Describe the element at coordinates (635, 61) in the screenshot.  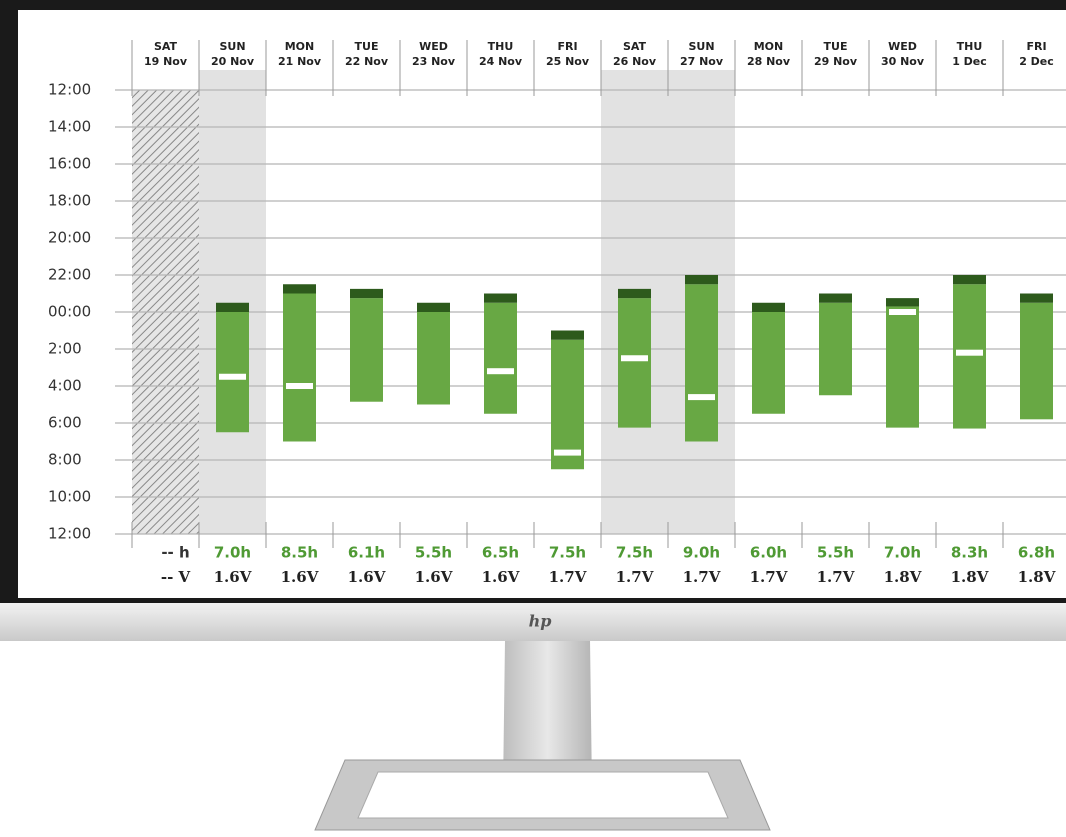
I see `date-label: 26 Nov` at that location.